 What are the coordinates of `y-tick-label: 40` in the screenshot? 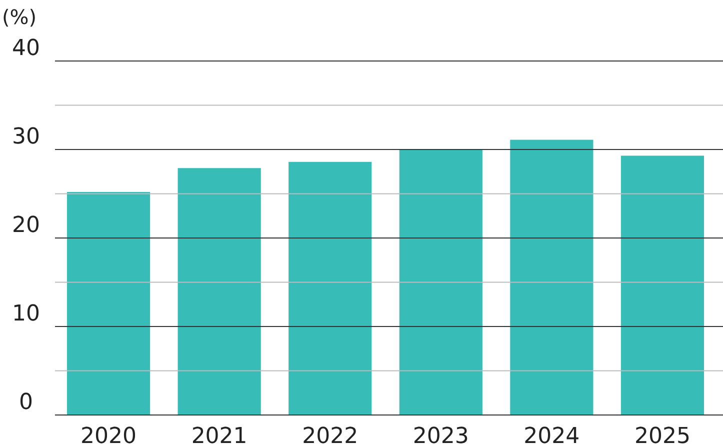 It's located at (26, 48).